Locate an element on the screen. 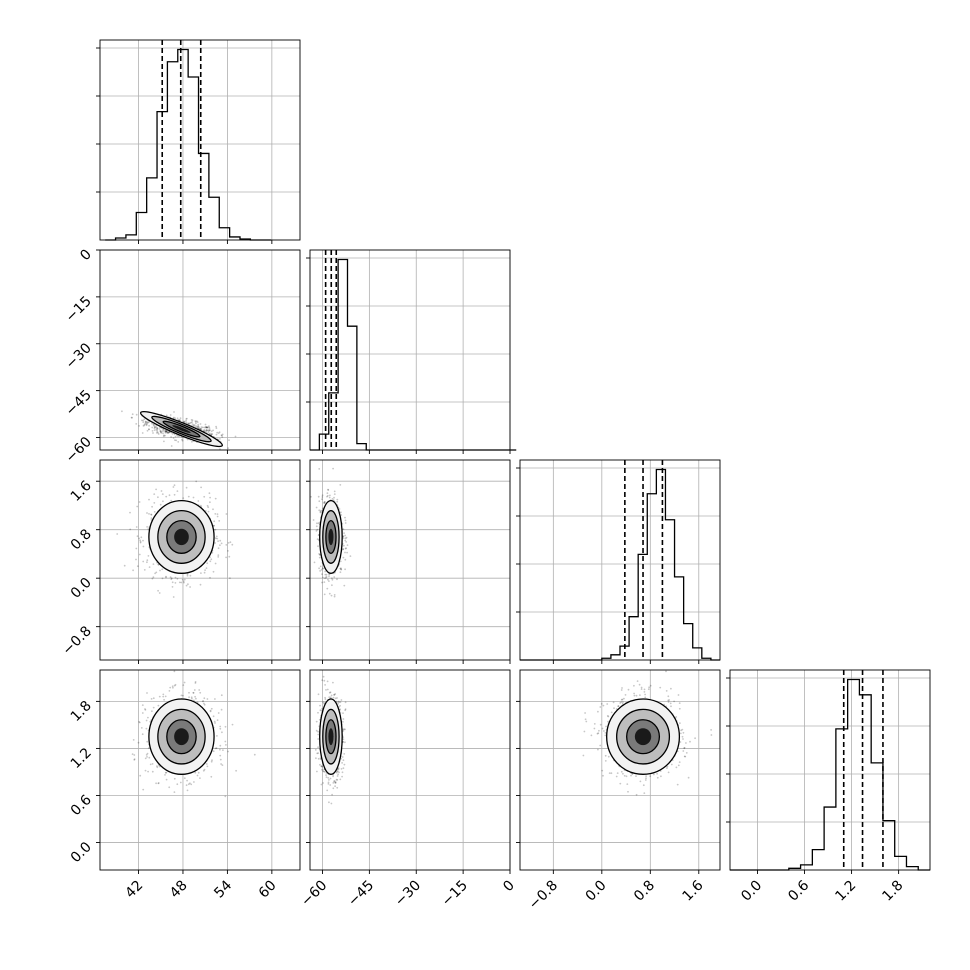 The width and height of the screenshot is (970, 970). density-contour is located at coordinates (331, 537).